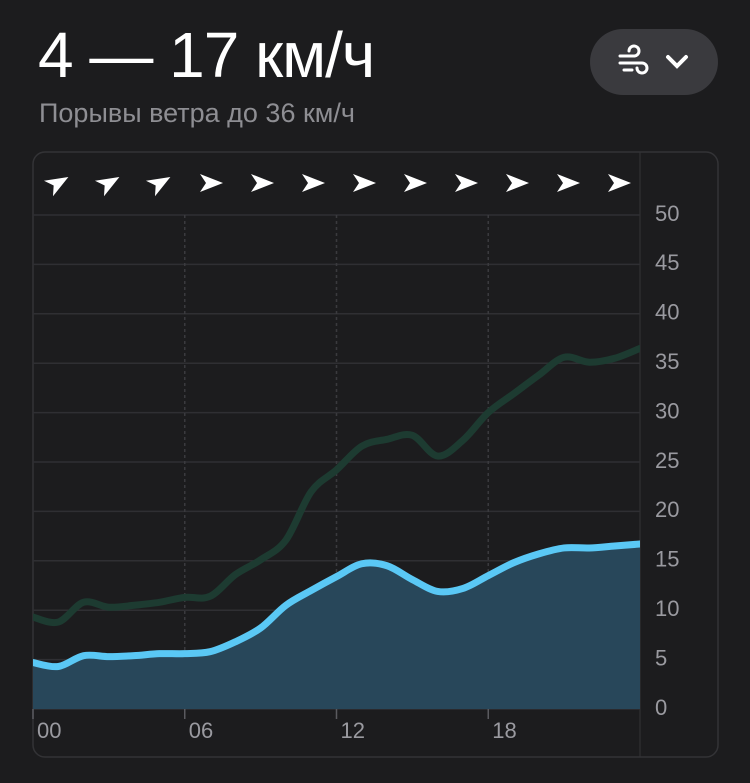  I want to click on y-tick-label: 15, so click(667, 559).